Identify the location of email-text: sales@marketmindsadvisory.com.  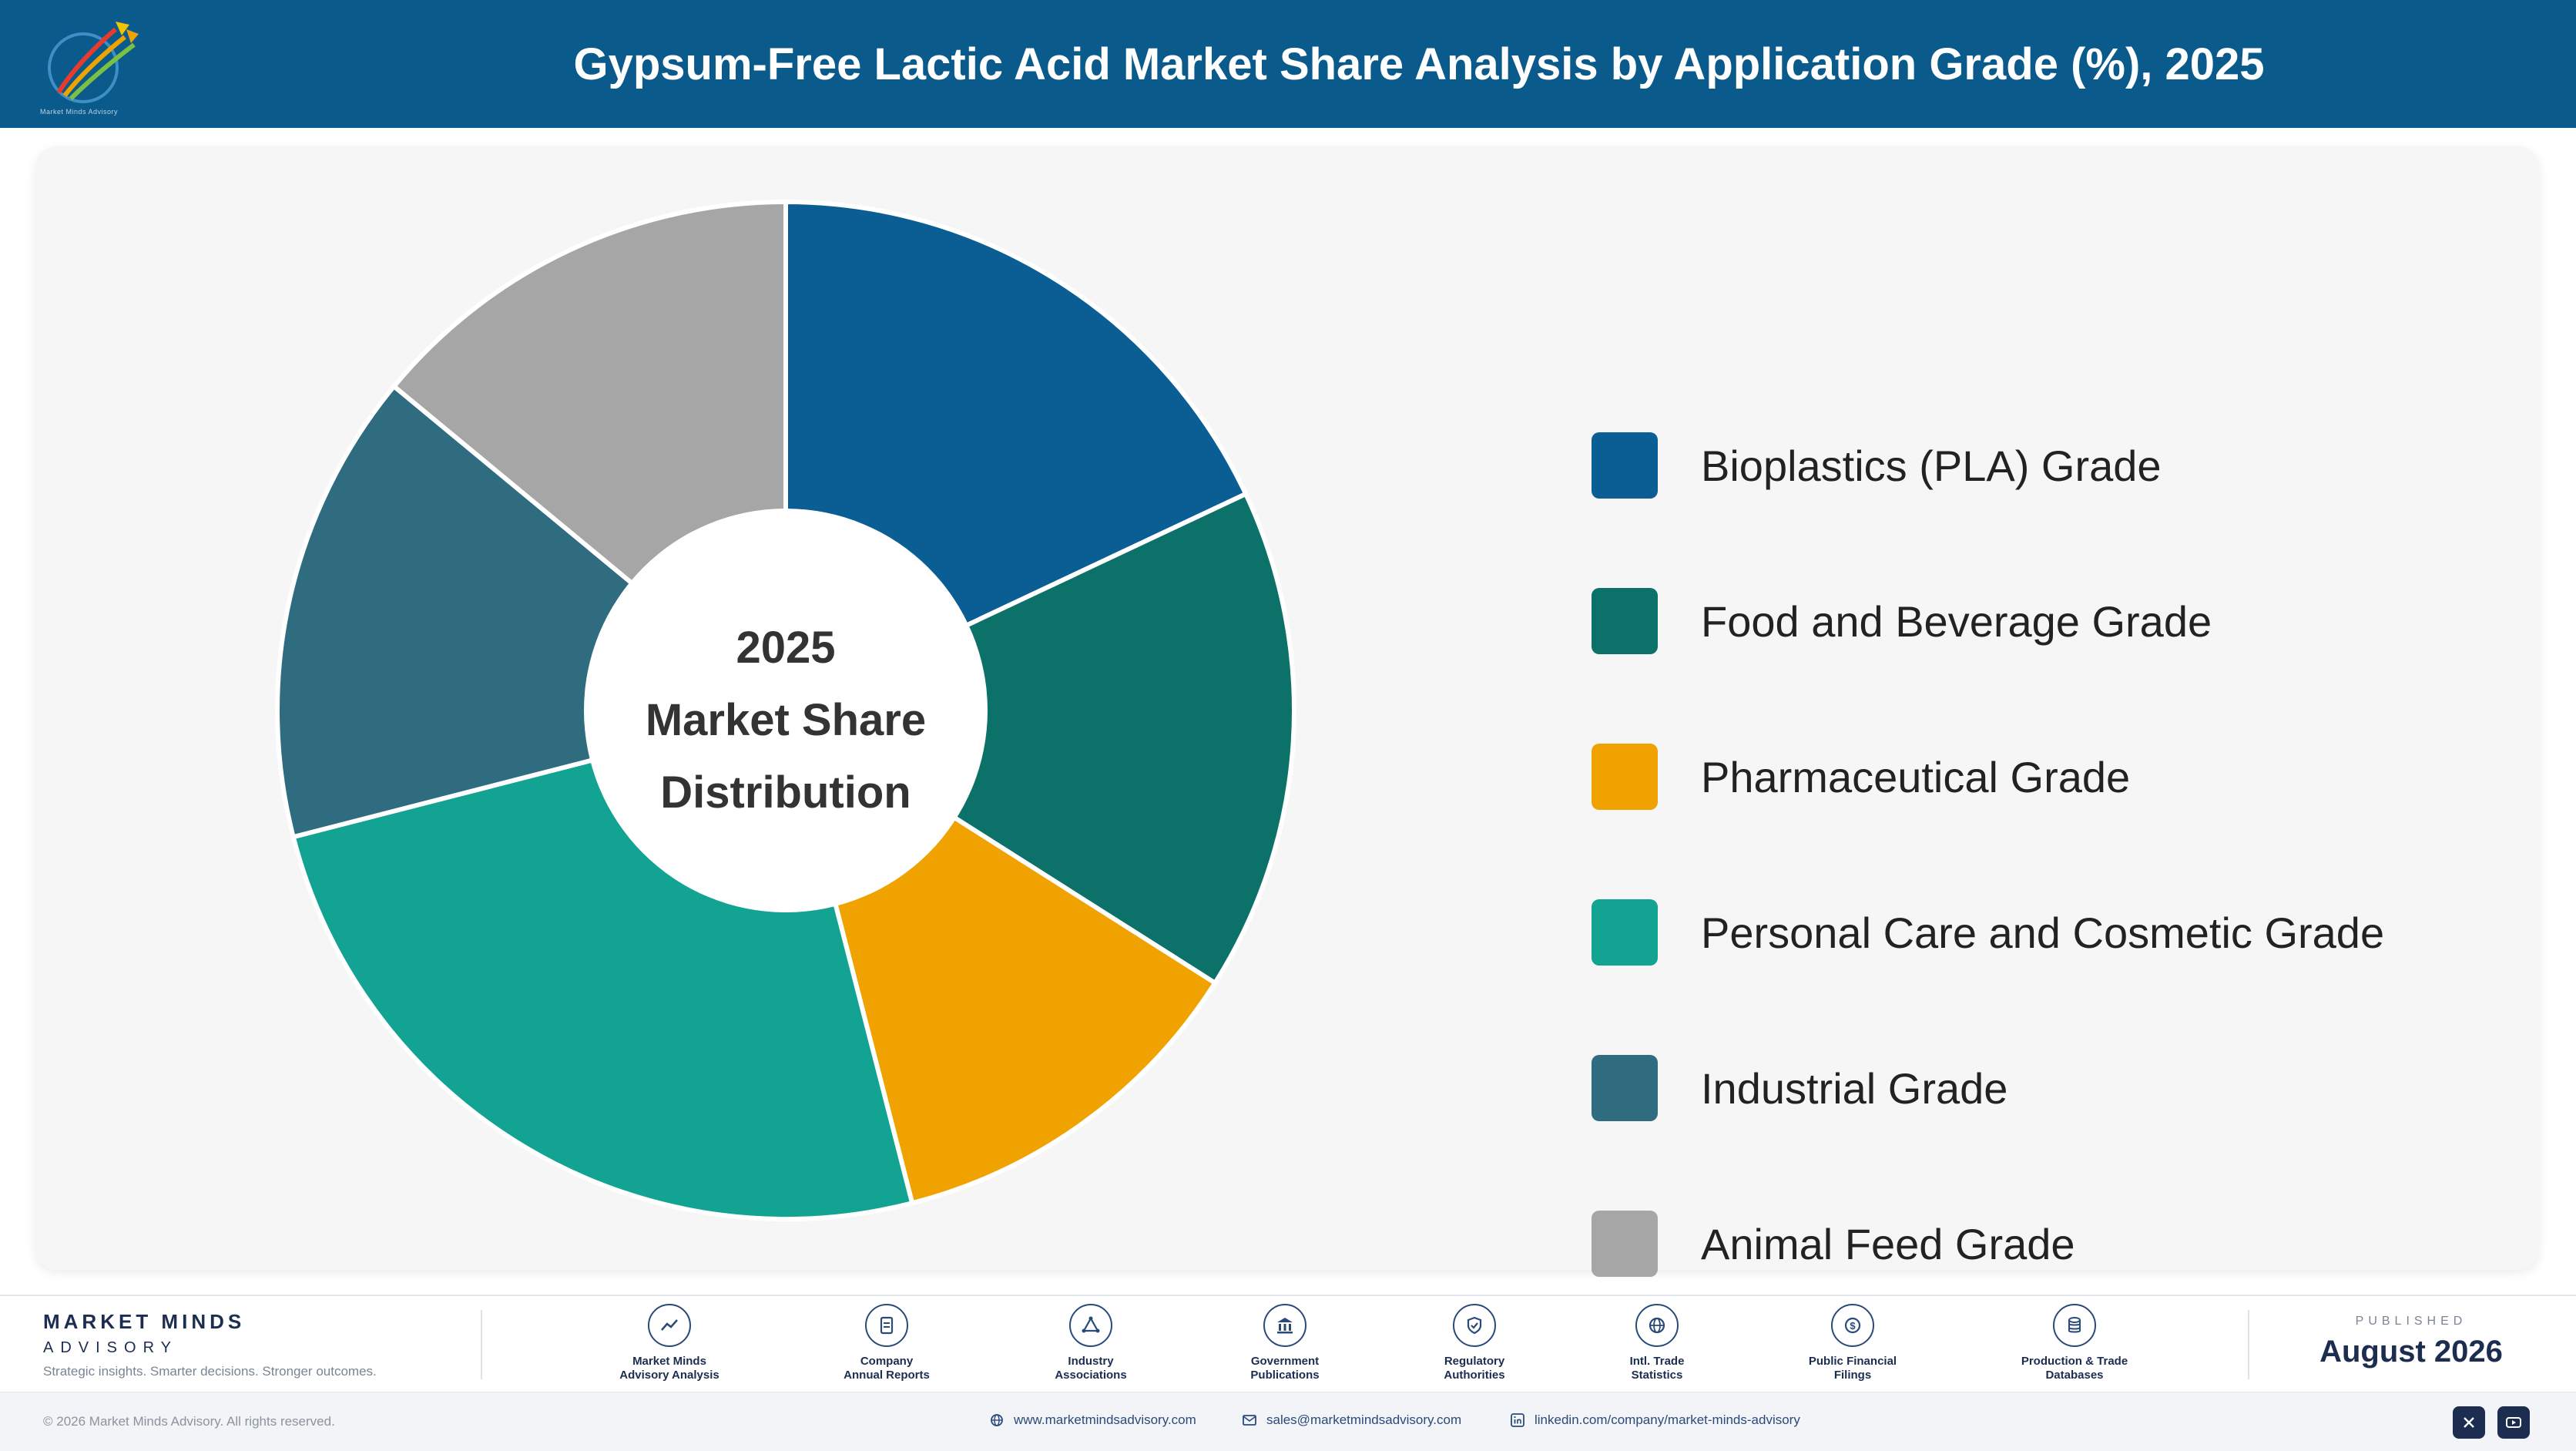
(1364, 1419).